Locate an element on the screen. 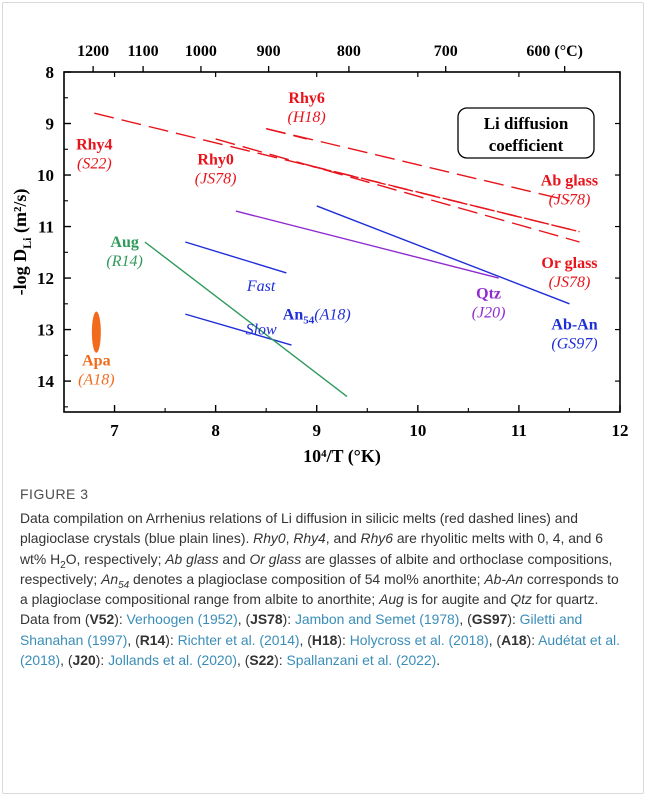  label-fast: Fast is located at coordinates (261, 286).